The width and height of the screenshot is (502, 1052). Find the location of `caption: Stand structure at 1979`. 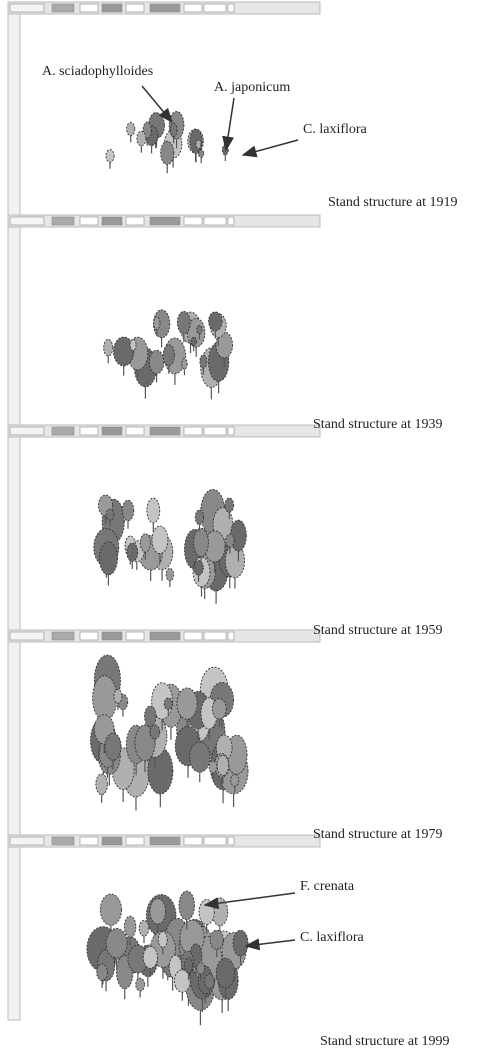

caption: Stand structure at 1979 is located at coordinates (377, 834).